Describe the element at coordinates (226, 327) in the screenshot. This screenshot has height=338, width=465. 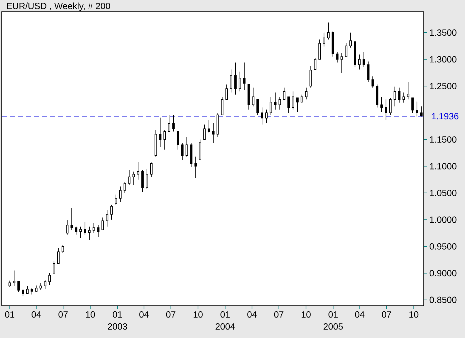
I see `text: 2004` at that location.